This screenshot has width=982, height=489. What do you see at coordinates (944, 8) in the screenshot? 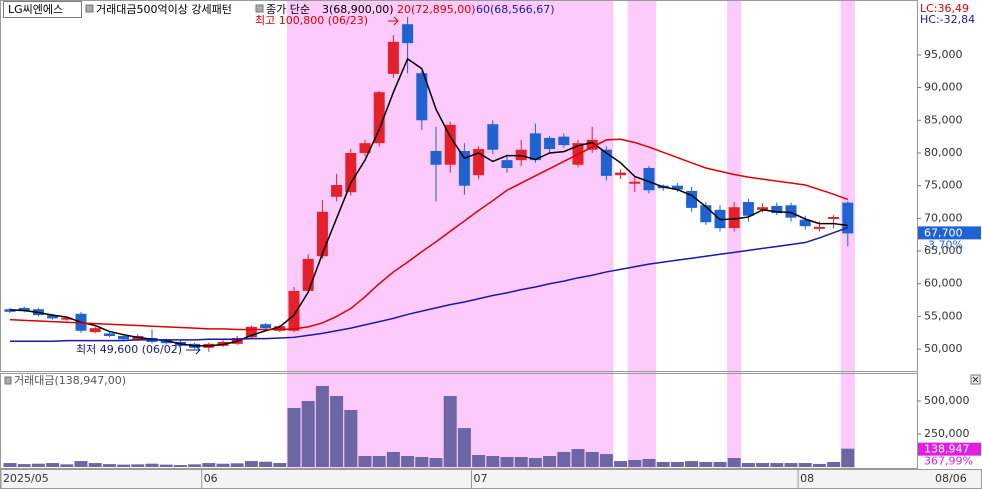
I see `lc-label: LC:36,49` at bounding box center [944, 8].